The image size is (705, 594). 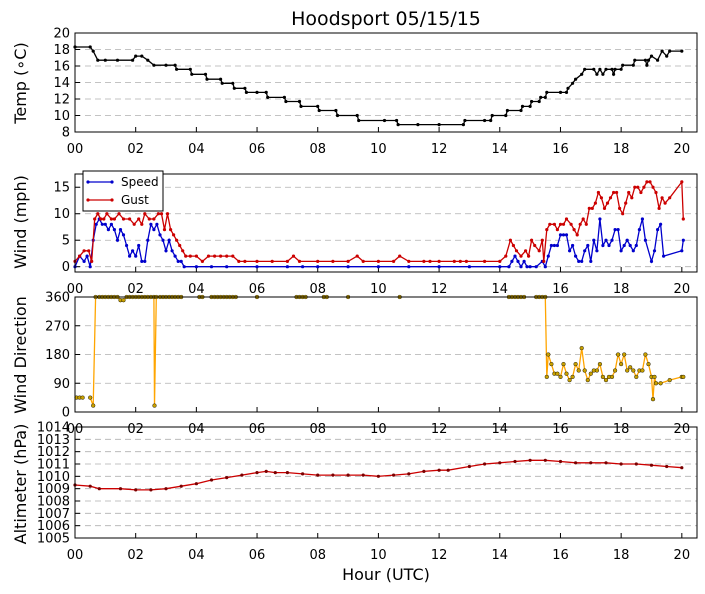 What do you see at coordinates (61, 67) in the screenshot?
I see `y-tick-label: 16` at bounding box center [61, 67].